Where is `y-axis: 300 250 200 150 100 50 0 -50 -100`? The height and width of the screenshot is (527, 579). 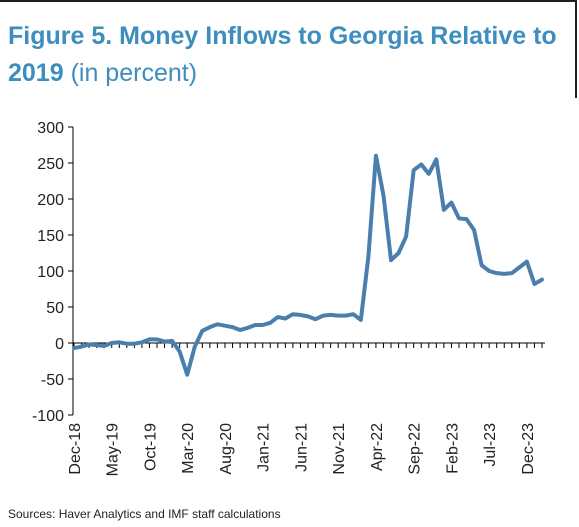
y-axis: 300 250 200 150 100 50 0 -50 -100 is located at coordinates (53, 272).